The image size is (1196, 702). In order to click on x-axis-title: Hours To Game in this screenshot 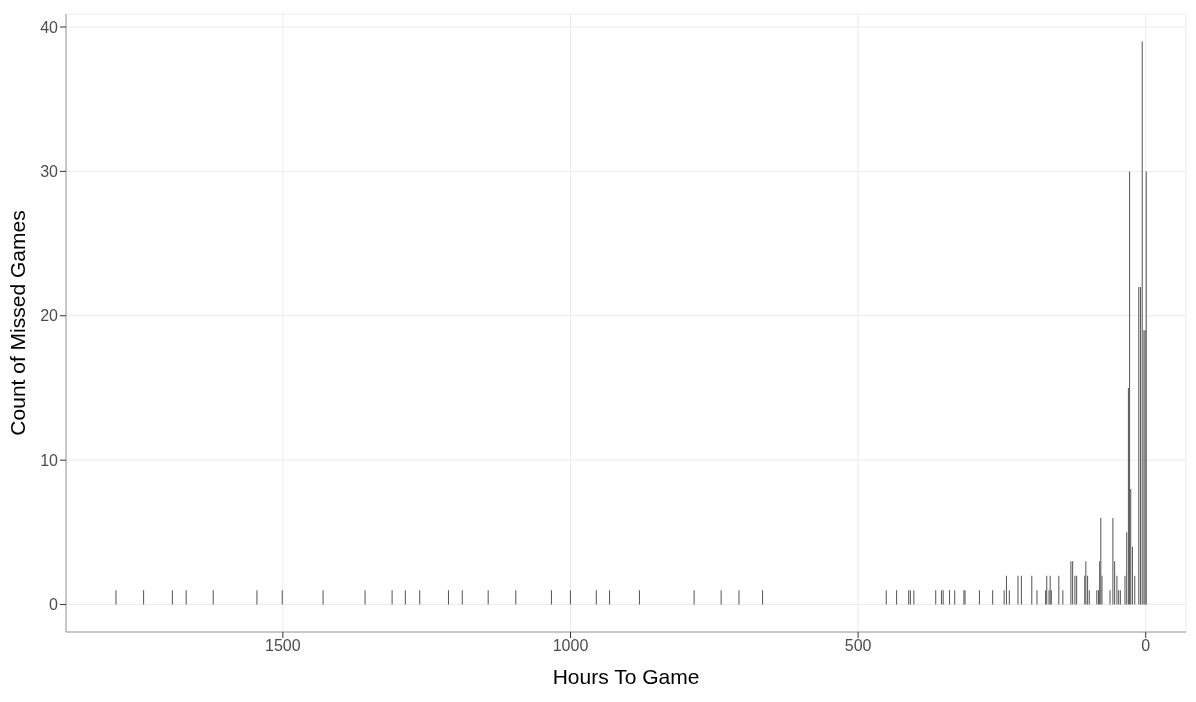, I will do `click(626, 676)`.